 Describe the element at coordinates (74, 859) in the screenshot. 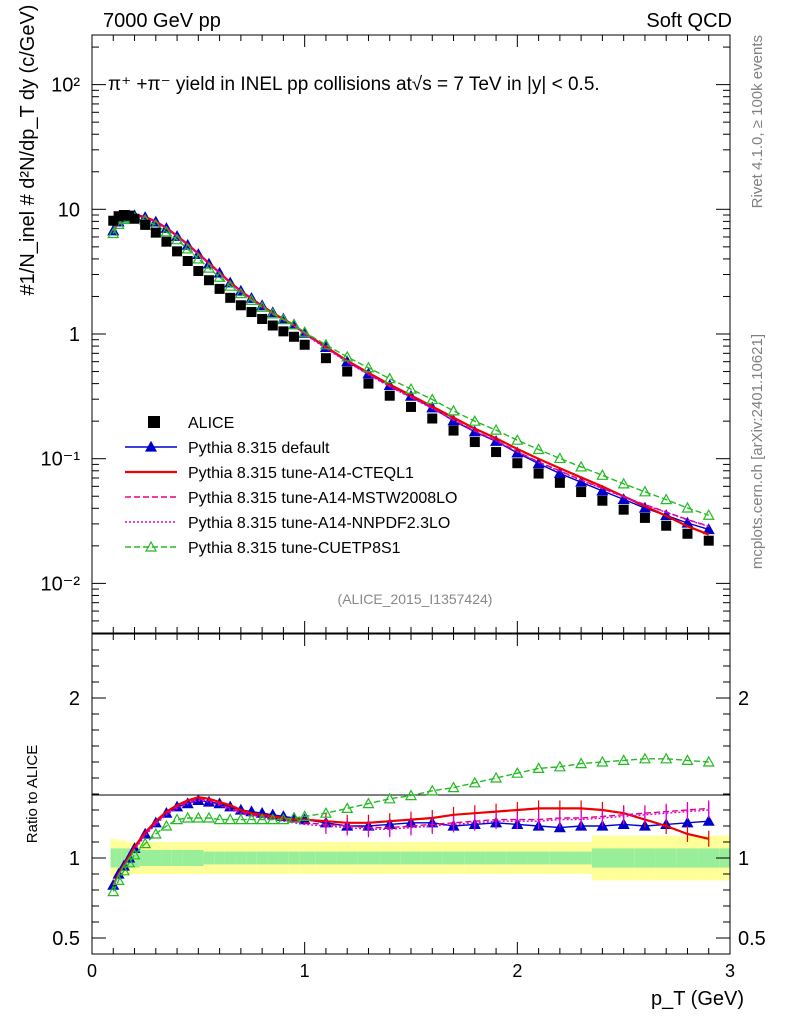

I see `ratio-y-tick-label: 1` at that location.